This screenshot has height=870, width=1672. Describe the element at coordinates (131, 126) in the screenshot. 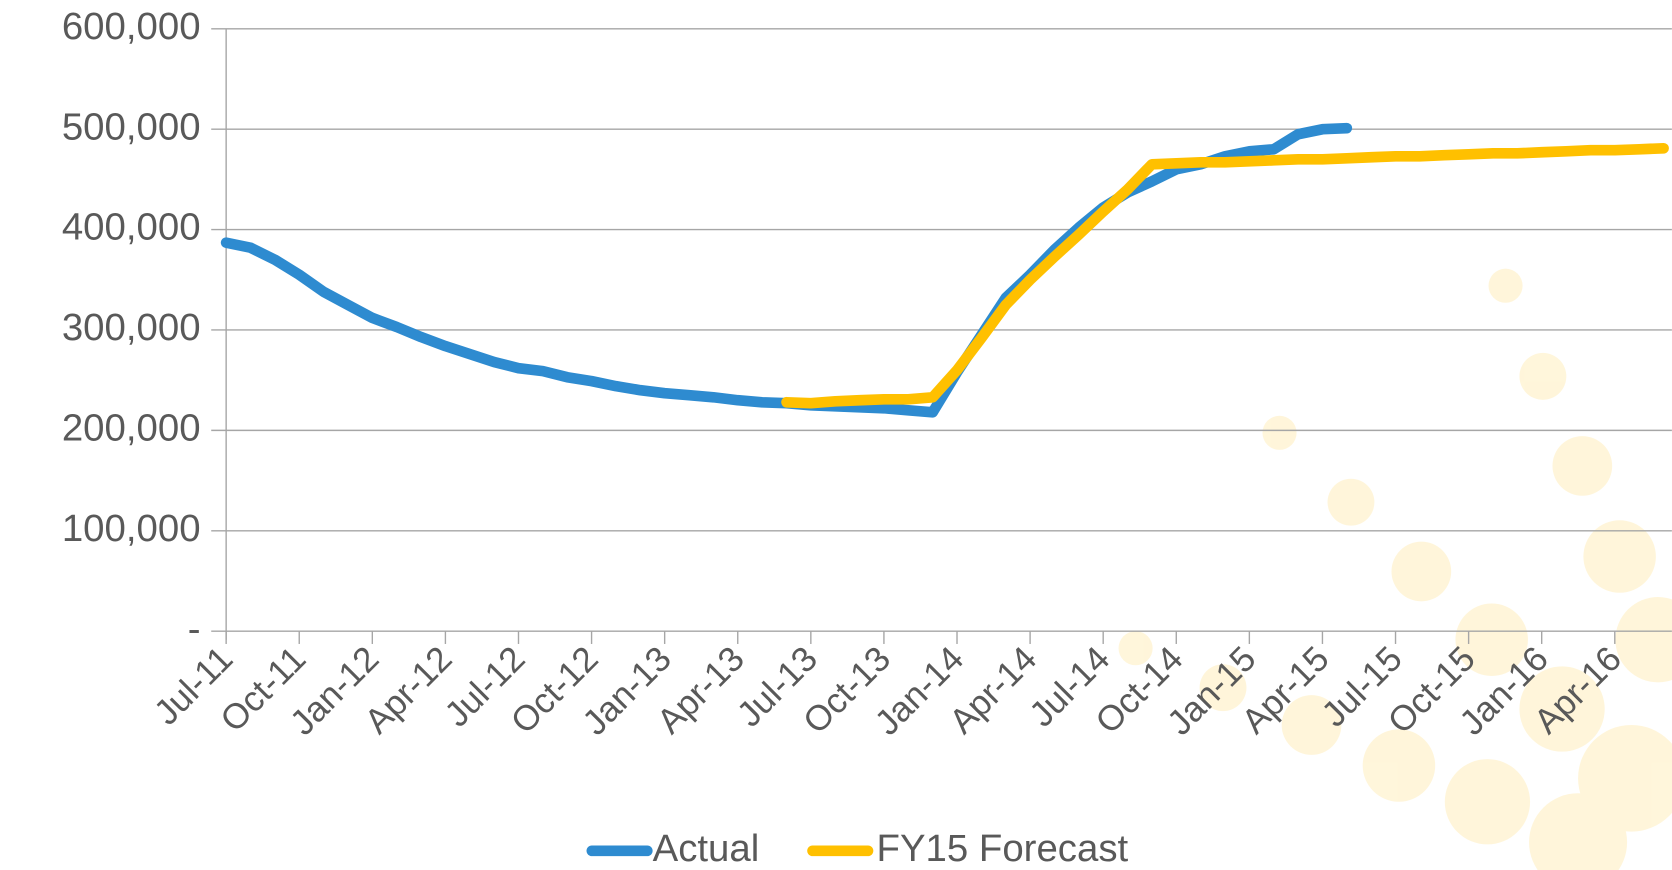

I see `y-tick-label: 500,000` at that location.